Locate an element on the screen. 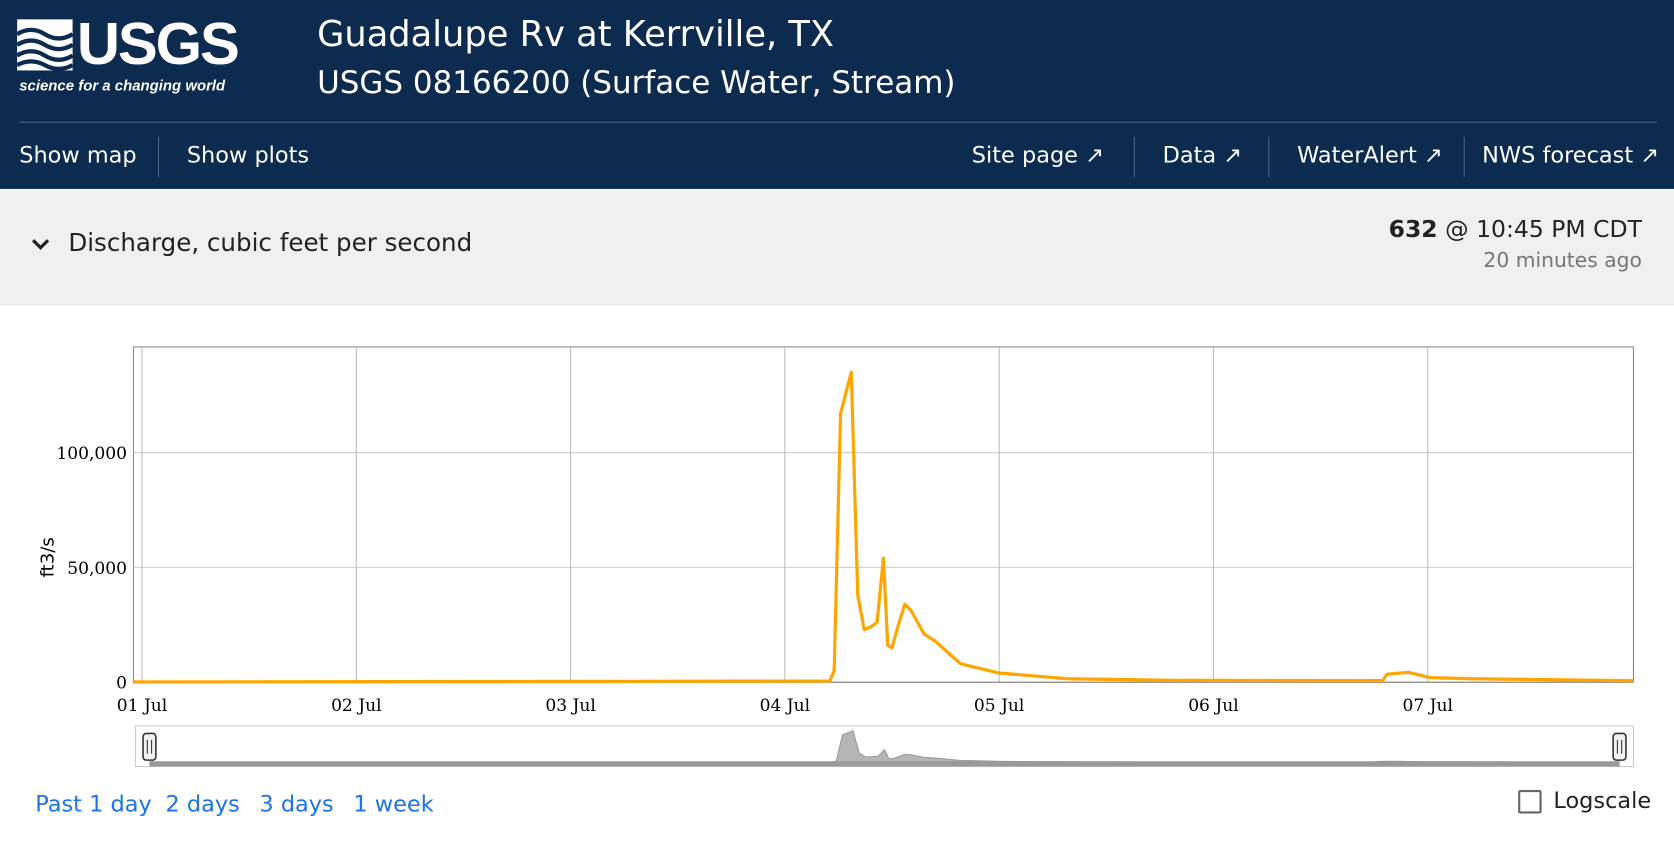  x-tick-label: 04 Jul is located at coordinates (785, 706).